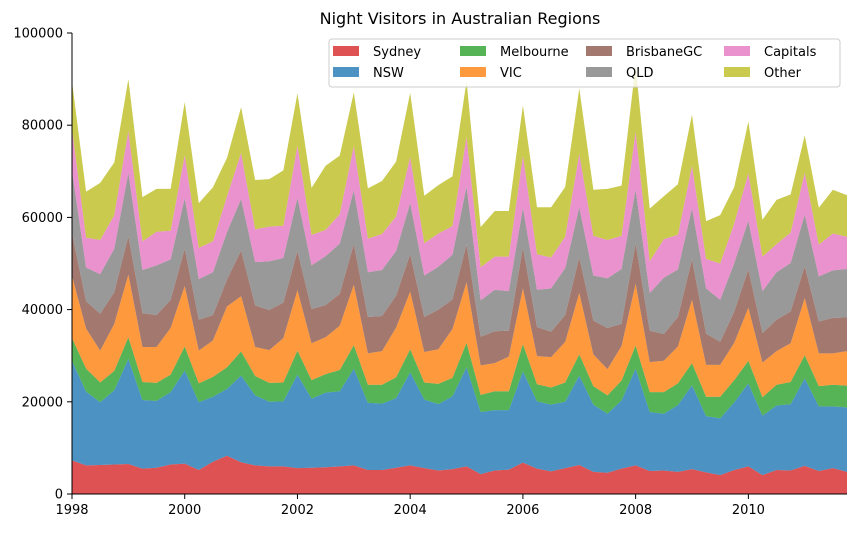  I want to click on legend-label: QLD, so click(640, 73).